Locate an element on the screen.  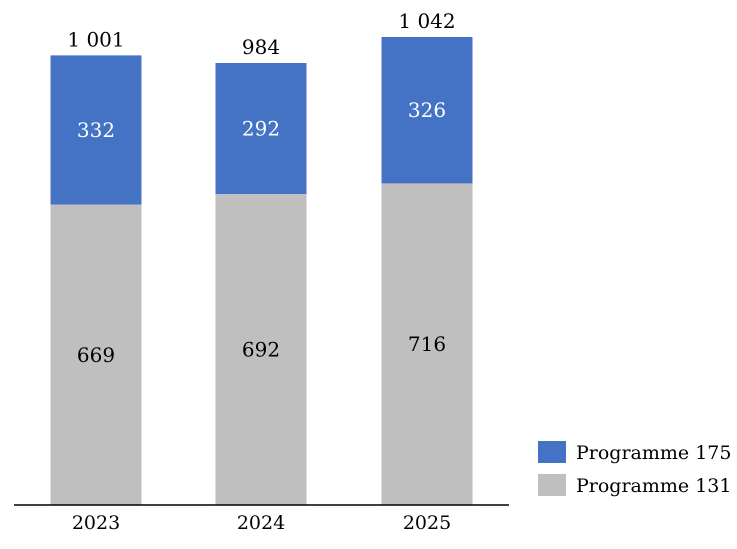
bar-programme-131-2025 is located at coordinates (427, 344).